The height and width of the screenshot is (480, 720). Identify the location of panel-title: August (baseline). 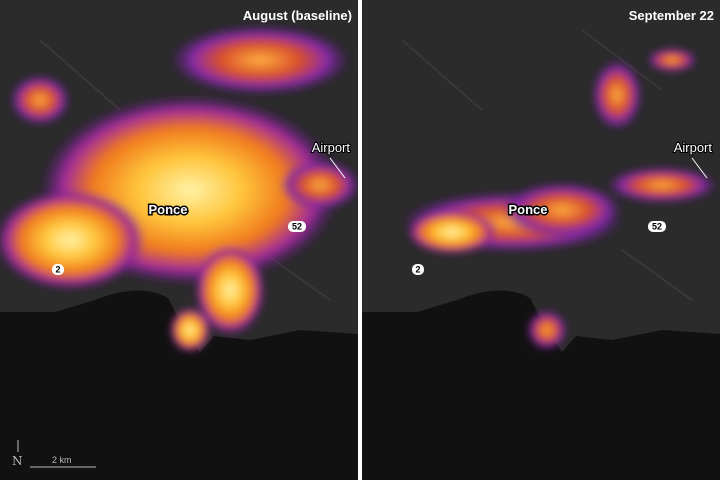
(297, 15).